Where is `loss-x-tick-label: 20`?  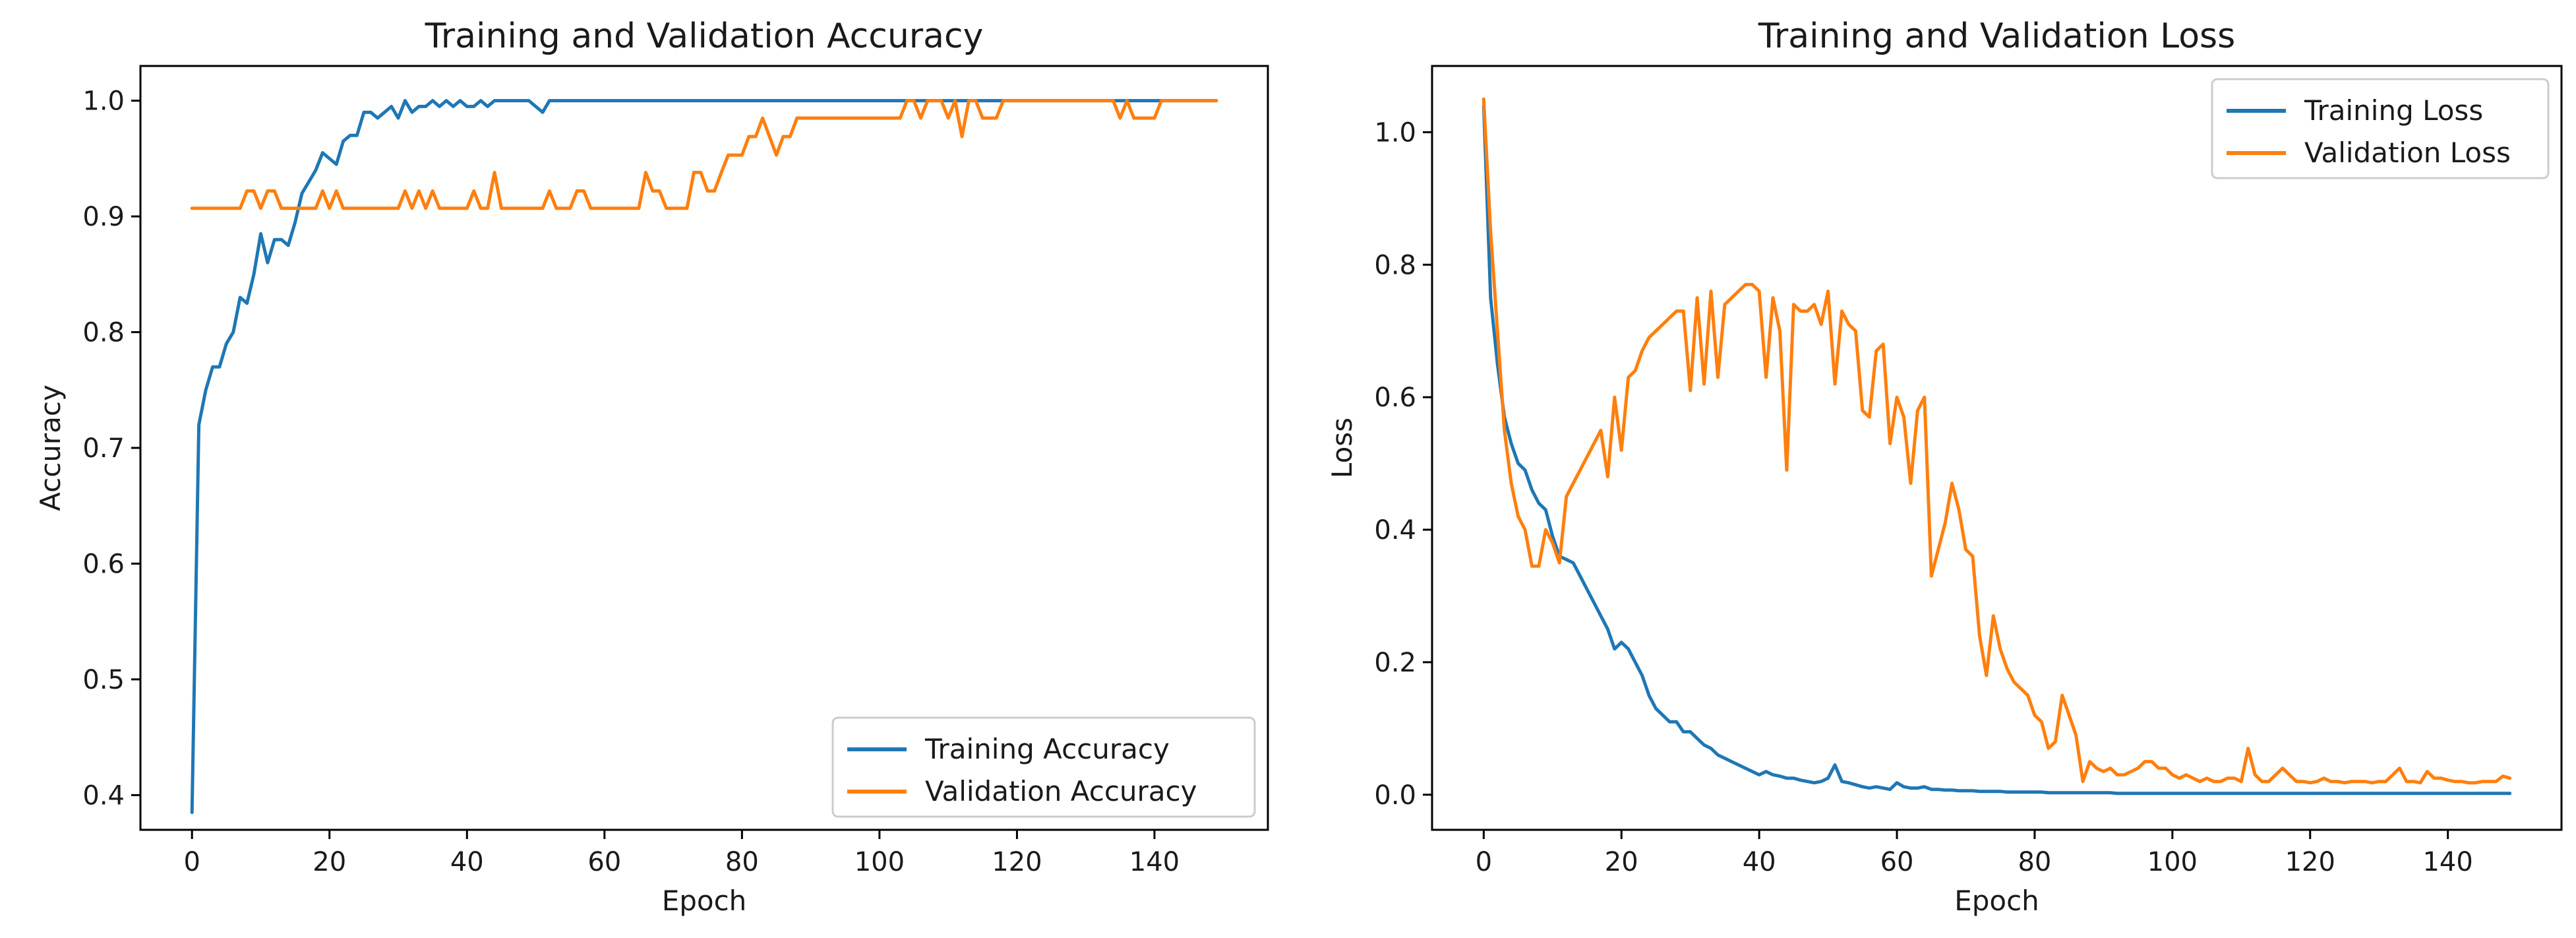 loss-x-tick-label: 20 is located at coordinates (1621, 862).